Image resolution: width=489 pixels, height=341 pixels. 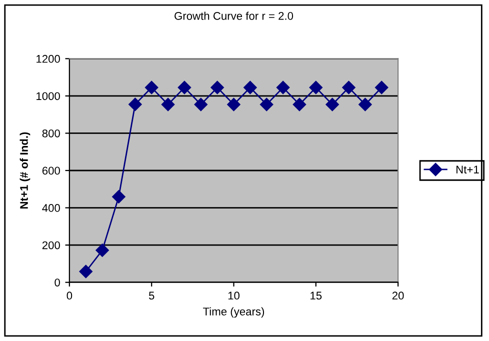 I want to click on x-tick-label: 10, so click(x=234, y=296).